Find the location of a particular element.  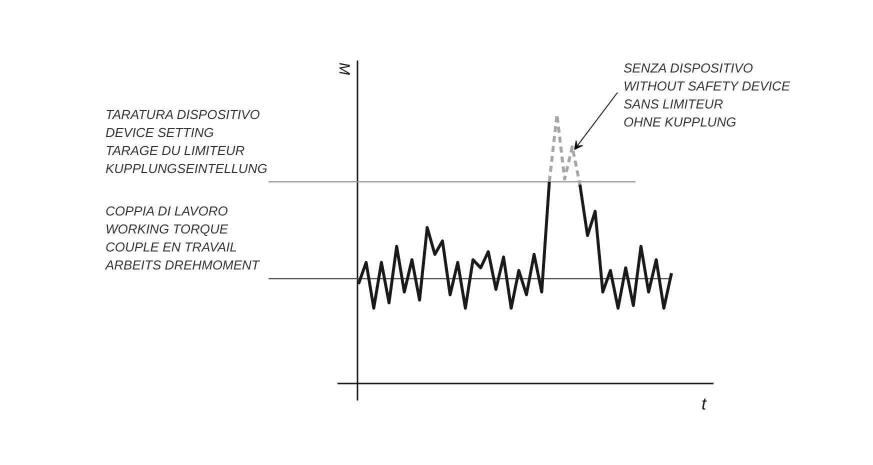

ref-line-label: COPPIA DI LAVORO WORKING TORQUE COUPLE EN TRAVAIL ARBEITS DREHMOMENT is located at coordinates (182, 238).